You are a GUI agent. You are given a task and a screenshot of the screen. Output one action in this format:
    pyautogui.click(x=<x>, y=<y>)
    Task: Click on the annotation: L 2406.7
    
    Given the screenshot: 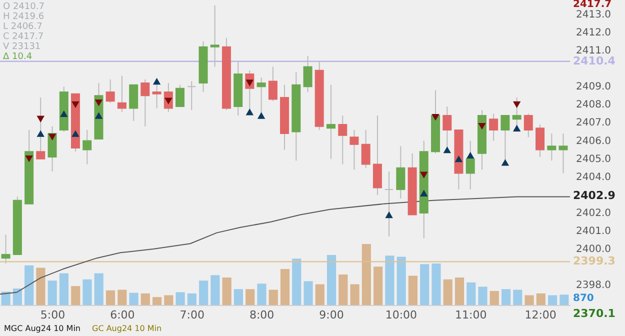 What is the action you would take?
    pyautogui.click(x=22, y=27)
    